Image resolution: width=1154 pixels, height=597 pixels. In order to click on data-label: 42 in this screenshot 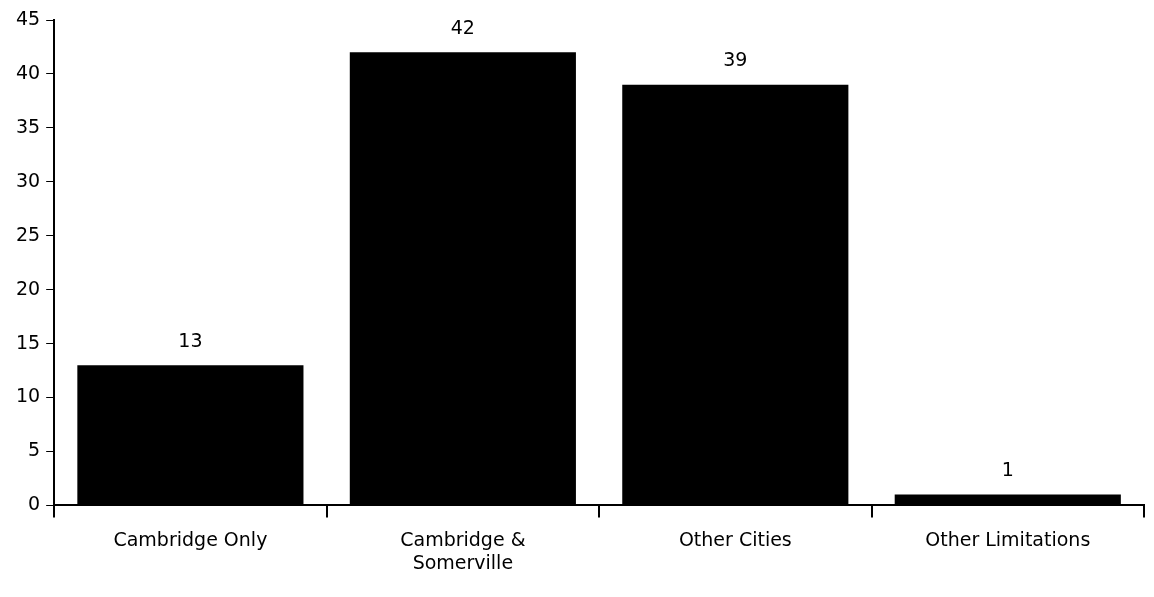, I will do `click(462, 26)`.